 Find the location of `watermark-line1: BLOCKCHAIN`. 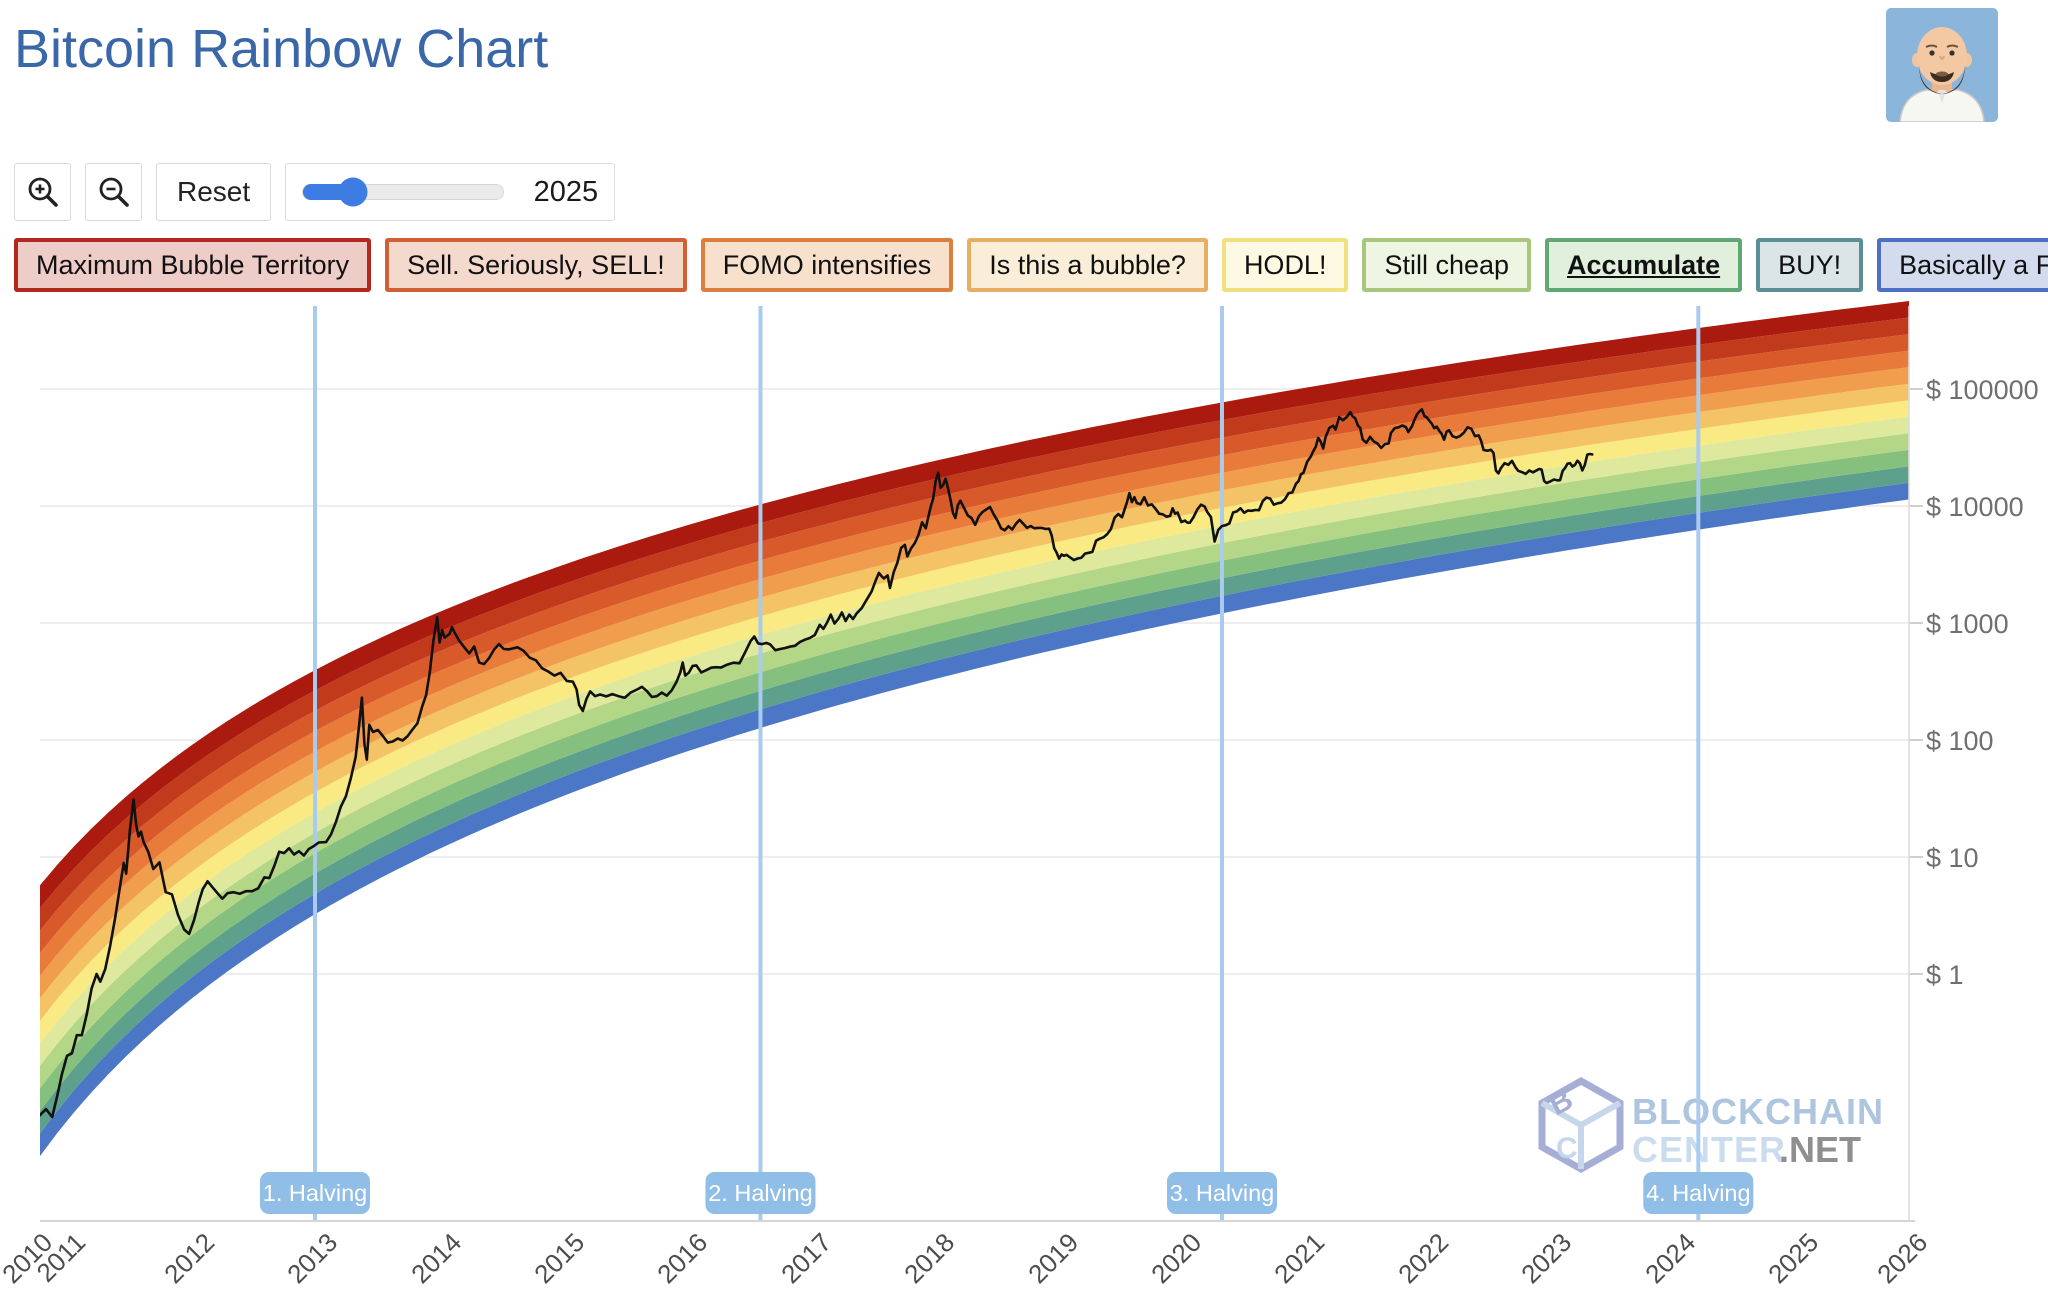

watermark-line1: BLOCKCHAIN is located at coordinates (1758, 1111).